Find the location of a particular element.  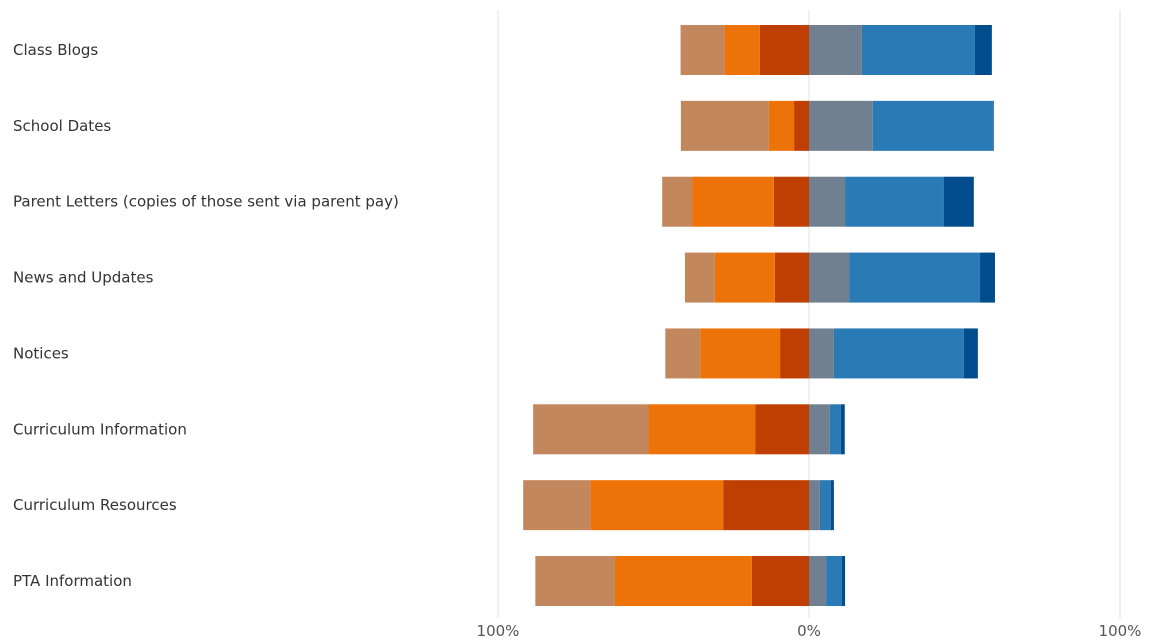

category-label-4: Notices is located at coordinates (41, 353).